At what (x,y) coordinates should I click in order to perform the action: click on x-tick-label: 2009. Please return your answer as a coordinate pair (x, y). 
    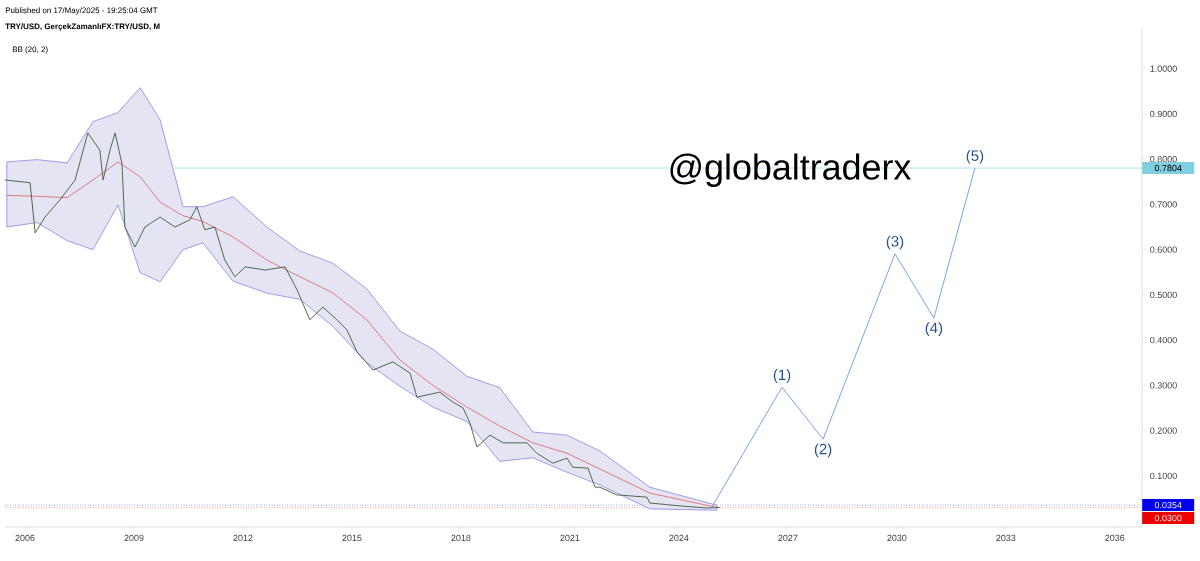
    Looking at the image, I should click on (134, 538).